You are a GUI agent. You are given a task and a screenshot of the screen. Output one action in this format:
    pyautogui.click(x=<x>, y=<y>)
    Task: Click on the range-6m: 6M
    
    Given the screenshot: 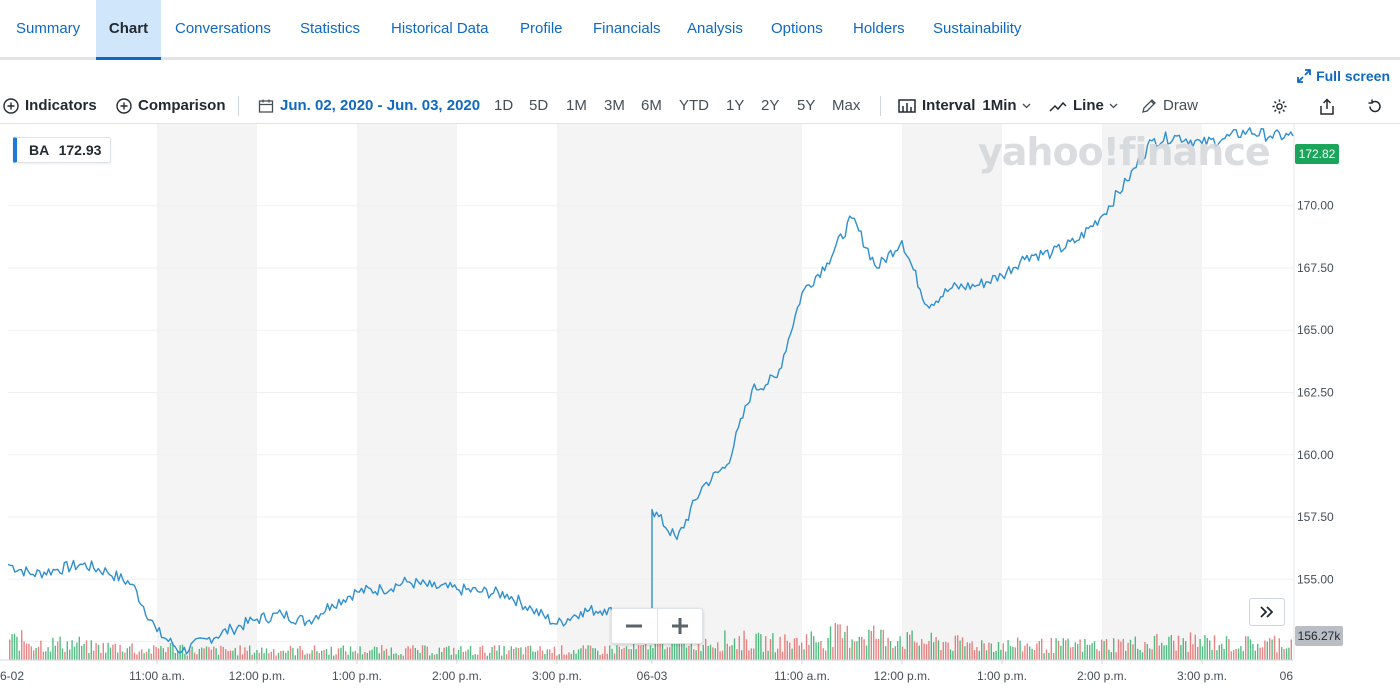 What is the action you would take?
    pyautogui.click(x=651, y=105)
    